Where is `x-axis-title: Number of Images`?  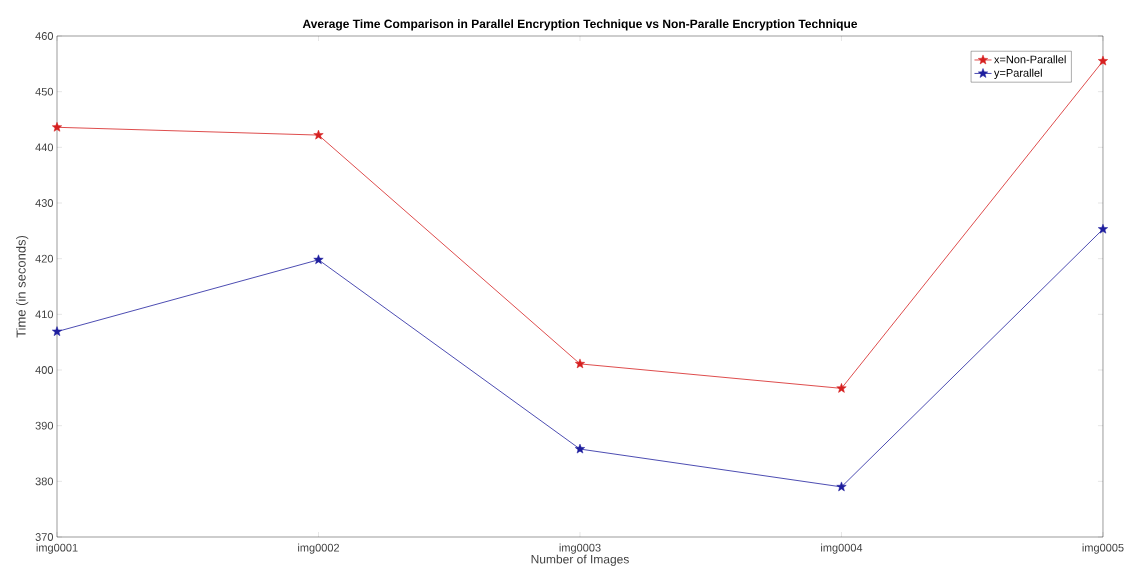 x-axis-title: Number of Images is located at coordinates (580, 560).